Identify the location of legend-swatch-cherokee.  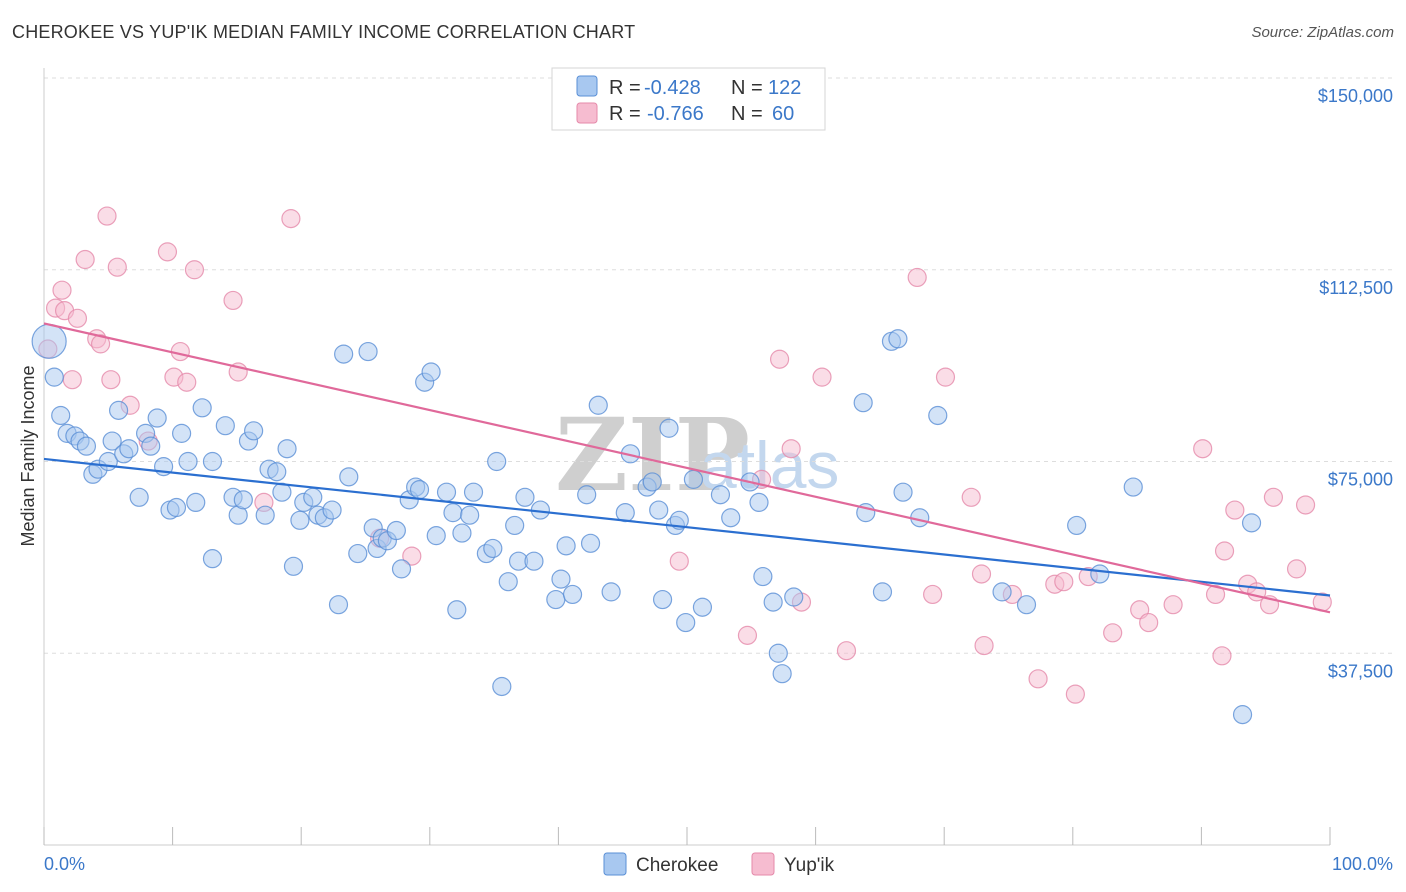
(587, 86).